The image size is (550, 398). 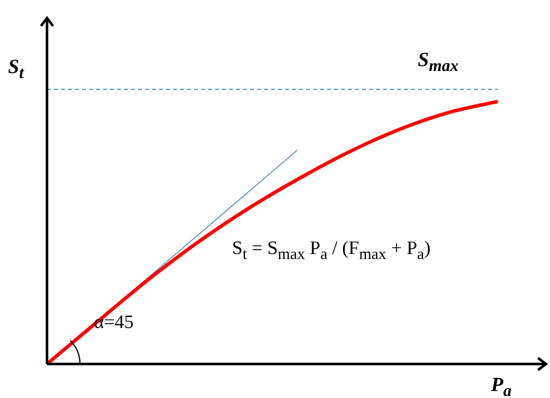 I want to click on x-axis-title: P$_{a}$, so click(x=501, y=386).